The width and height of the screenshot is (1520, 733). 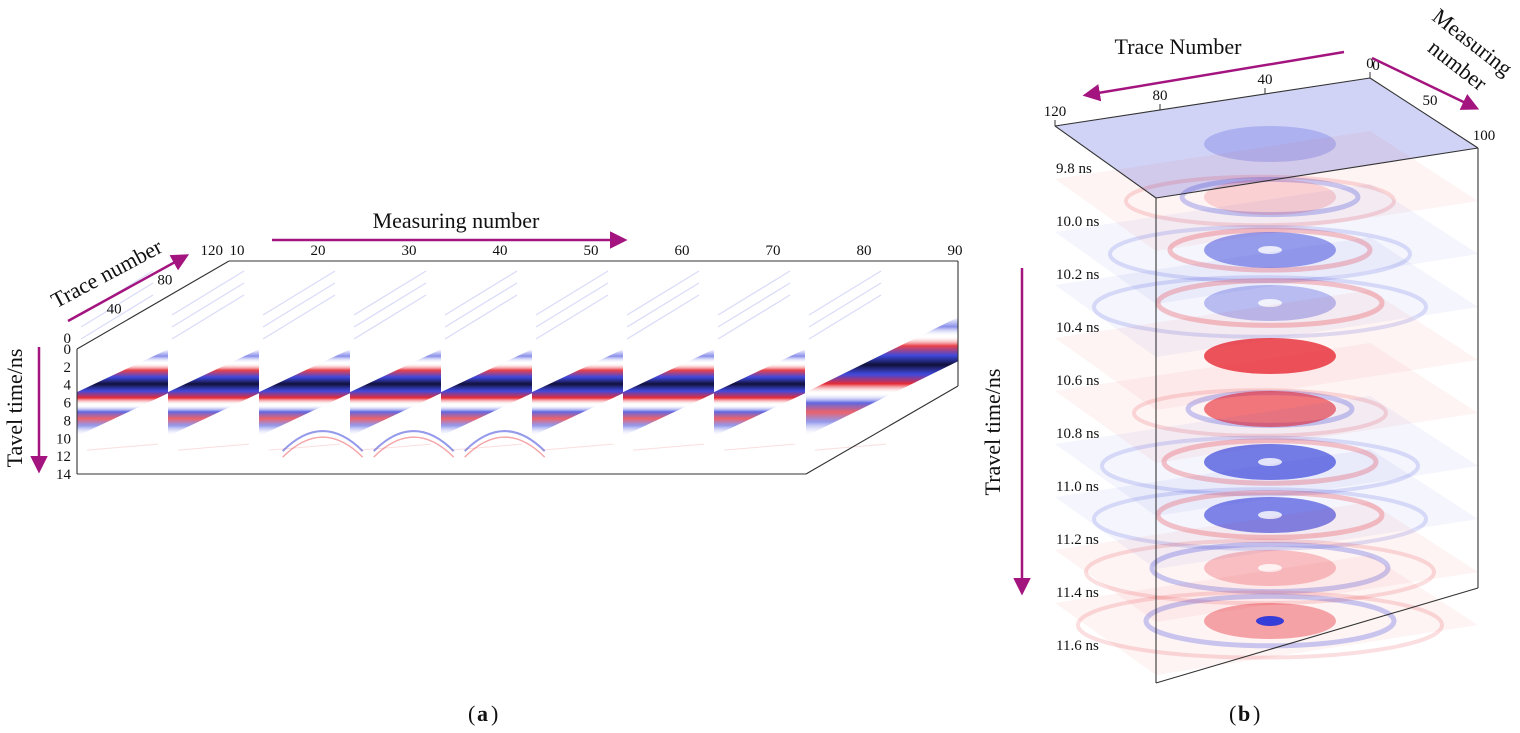 What do you see at coordinates (68, 339) in the screenshot?
I see `panel-a-trace-tick: 0` at bounding box center [68, 339].